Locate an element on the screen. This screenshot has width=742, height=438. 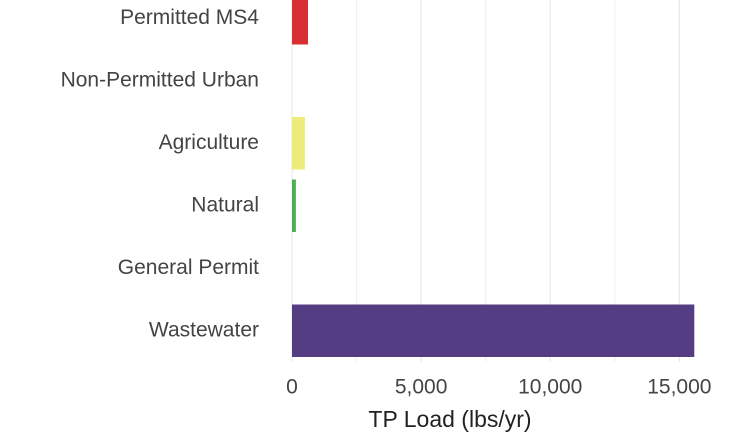
x-tick-label: 0 is located at coordinates (292, 387).